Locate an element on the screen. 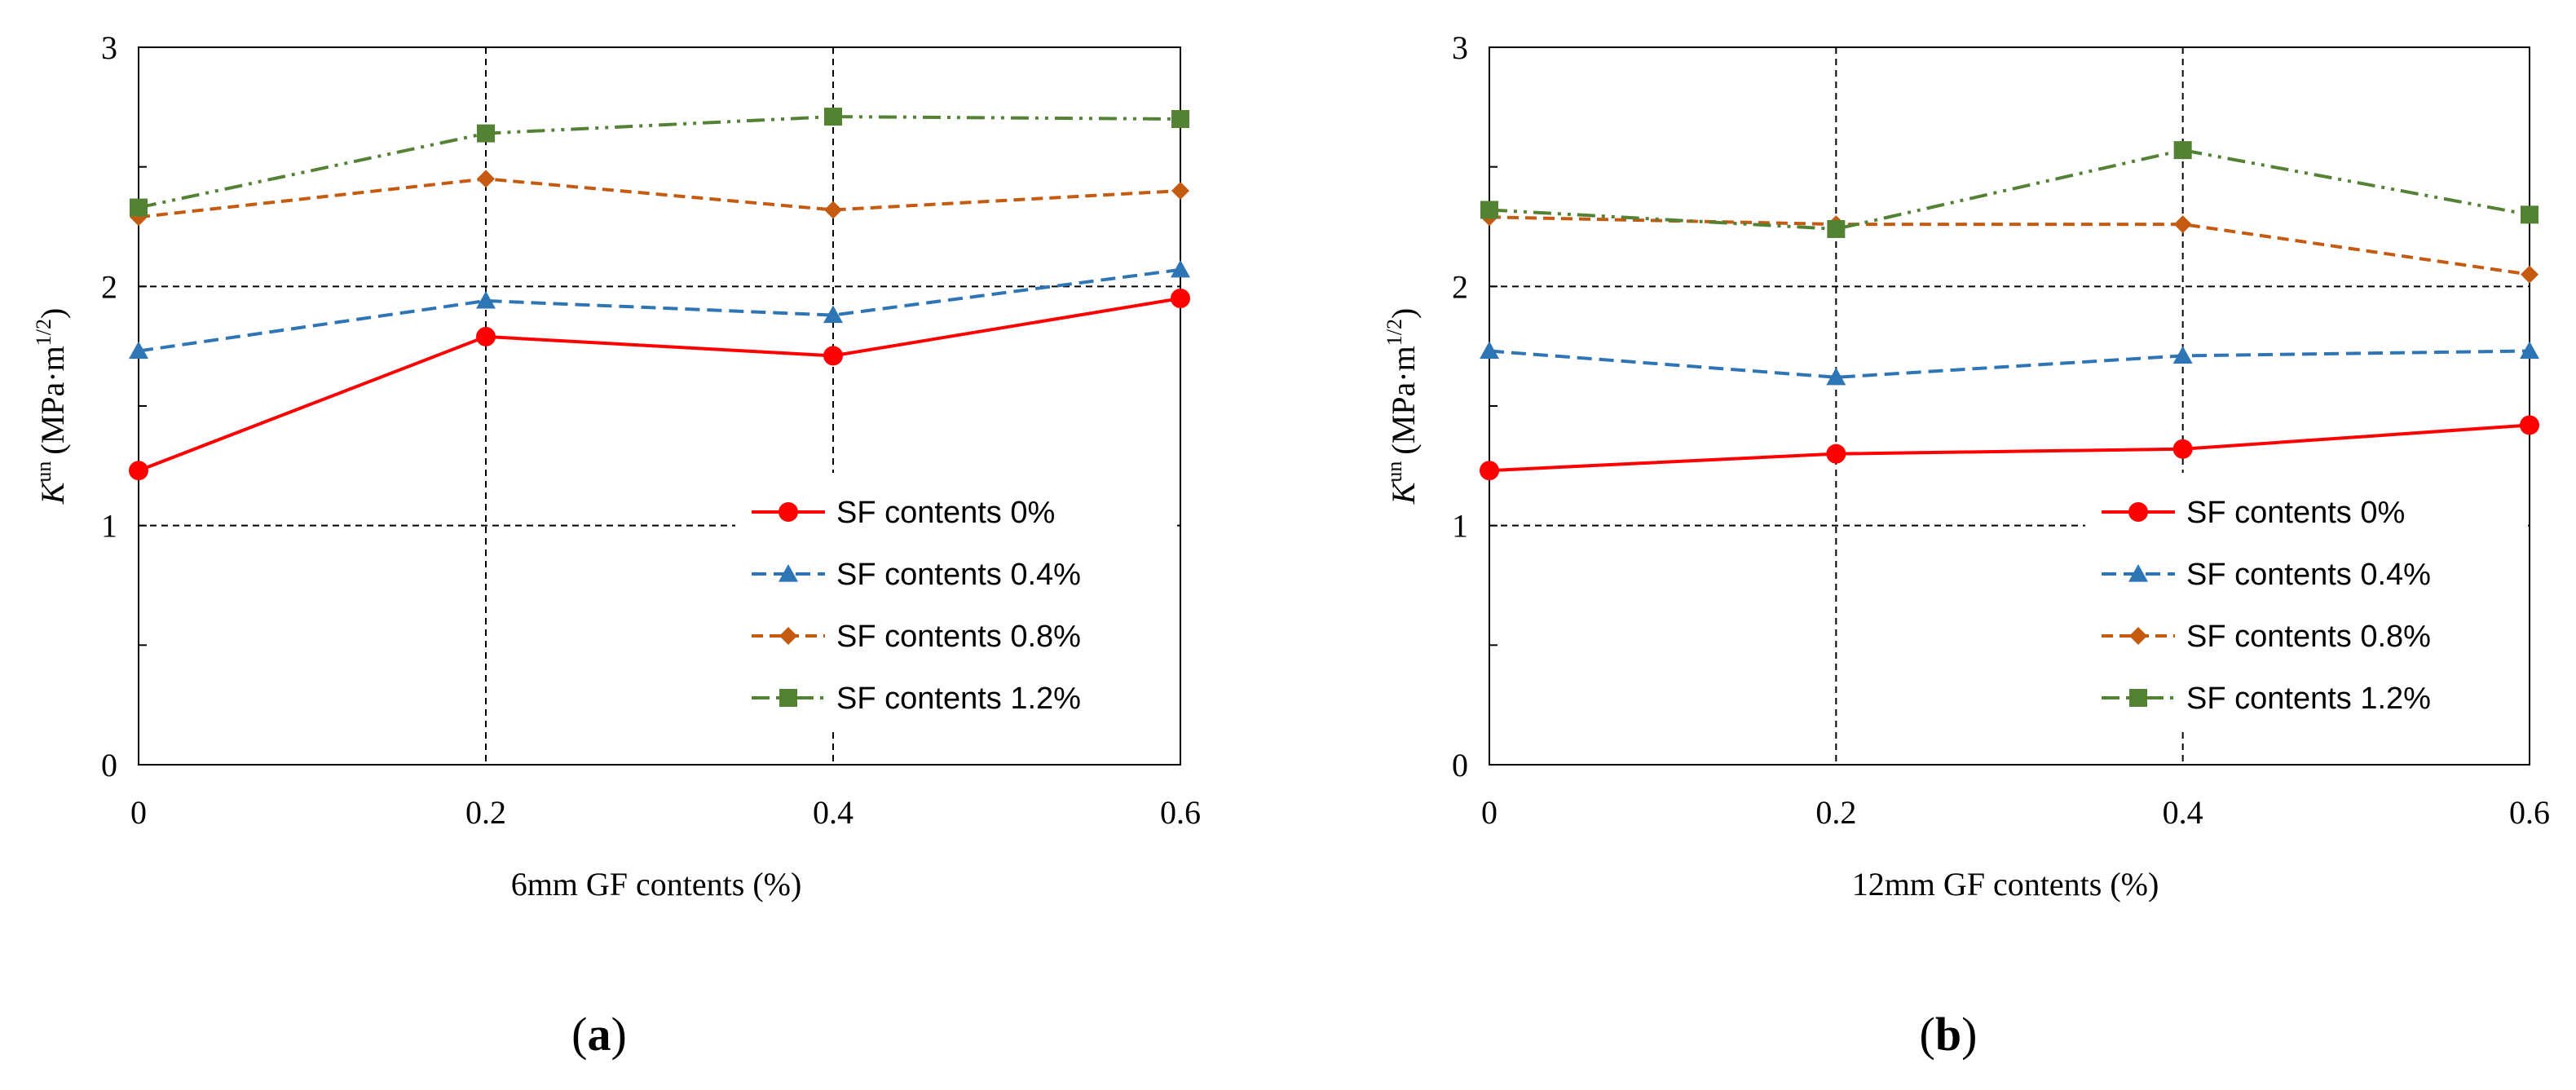 This screenshot has height=1090, width=2576. panel-label: (a) is located at coordinates (599, 1034).